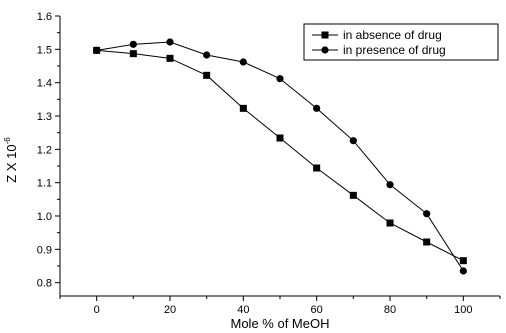 This screenshot has width=506, height=333. Describe the element at coordinates (392, 35) in the screenshot. I see `legend-label-absence: in absence of drug` at that location.